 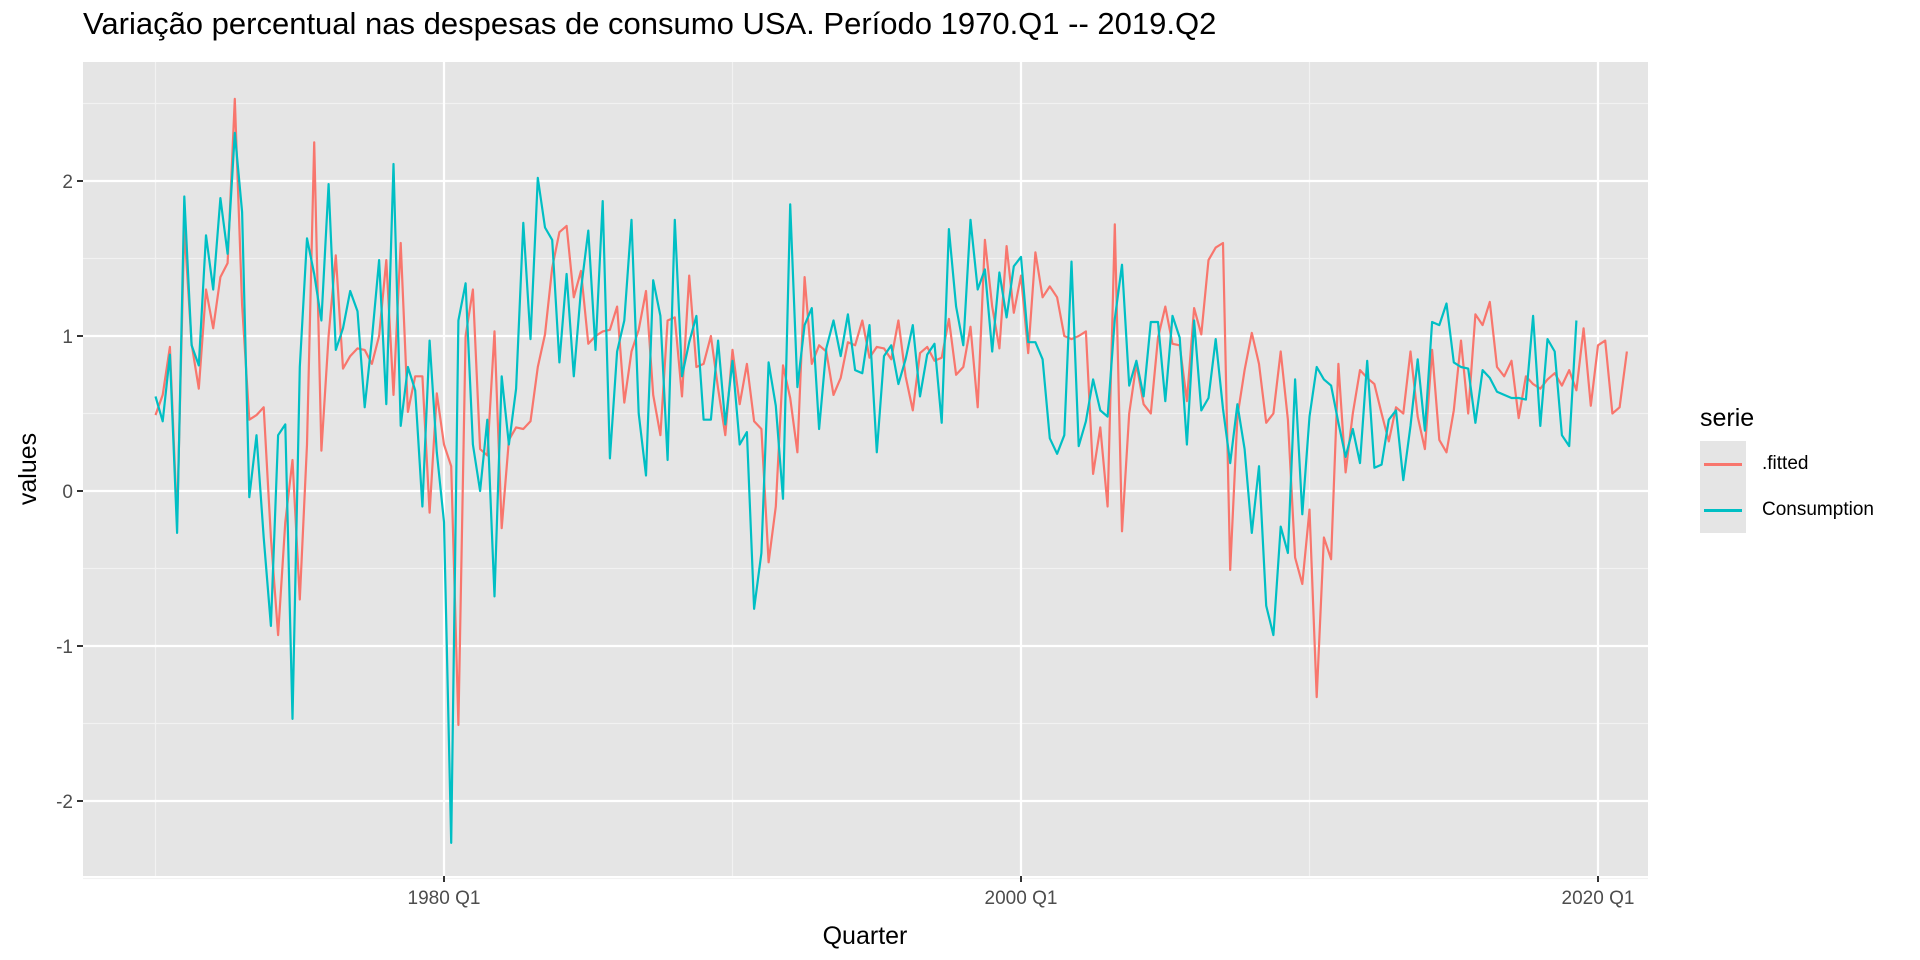 I want to click on legend-swatch-consumption, so click(x=1723, y=510).